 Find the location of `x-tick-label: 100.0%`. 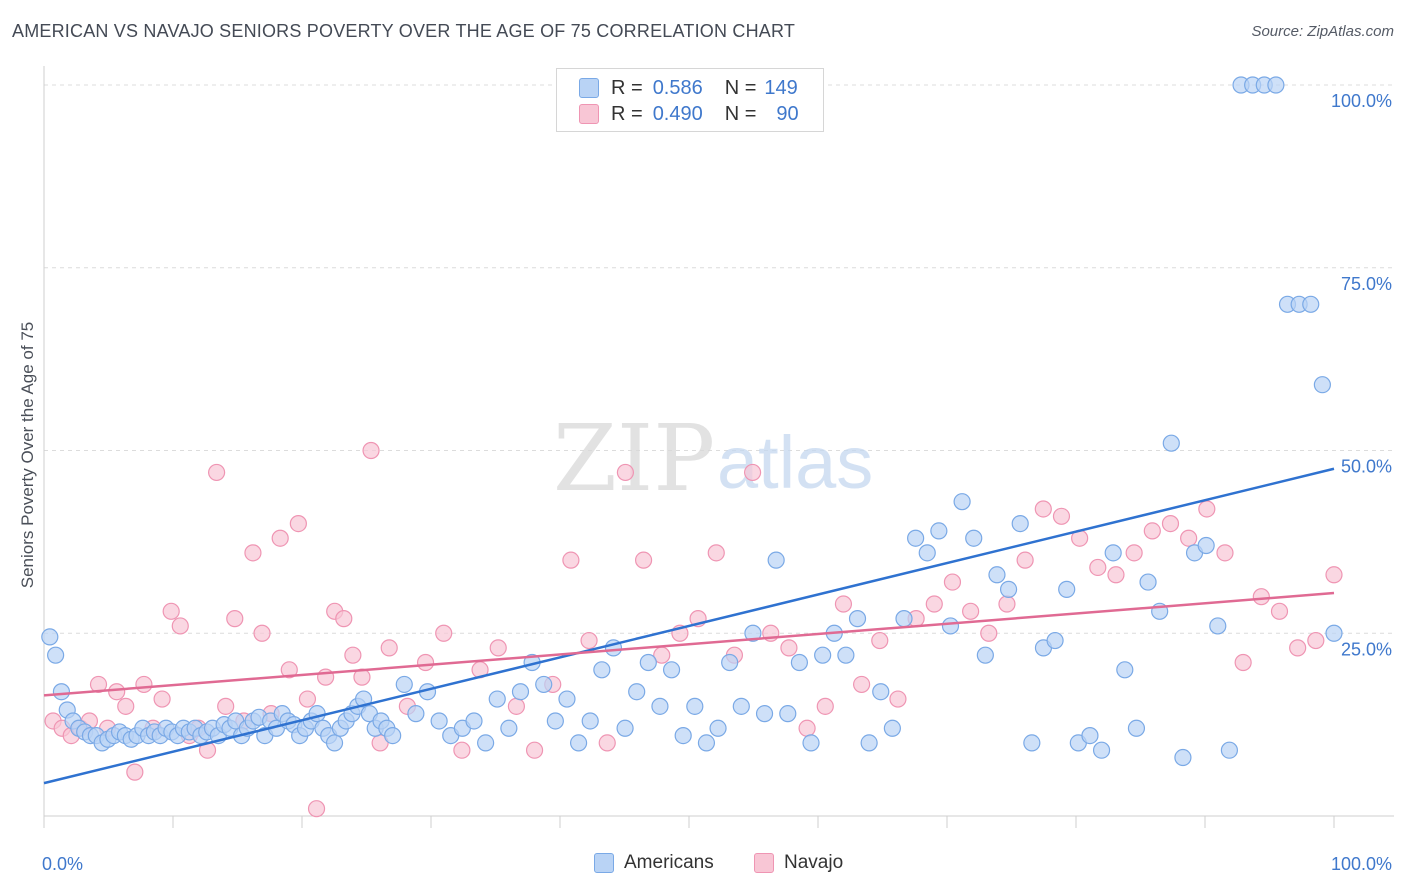

x-tick-label: 100.0% is located at coordinates (1361, 864).